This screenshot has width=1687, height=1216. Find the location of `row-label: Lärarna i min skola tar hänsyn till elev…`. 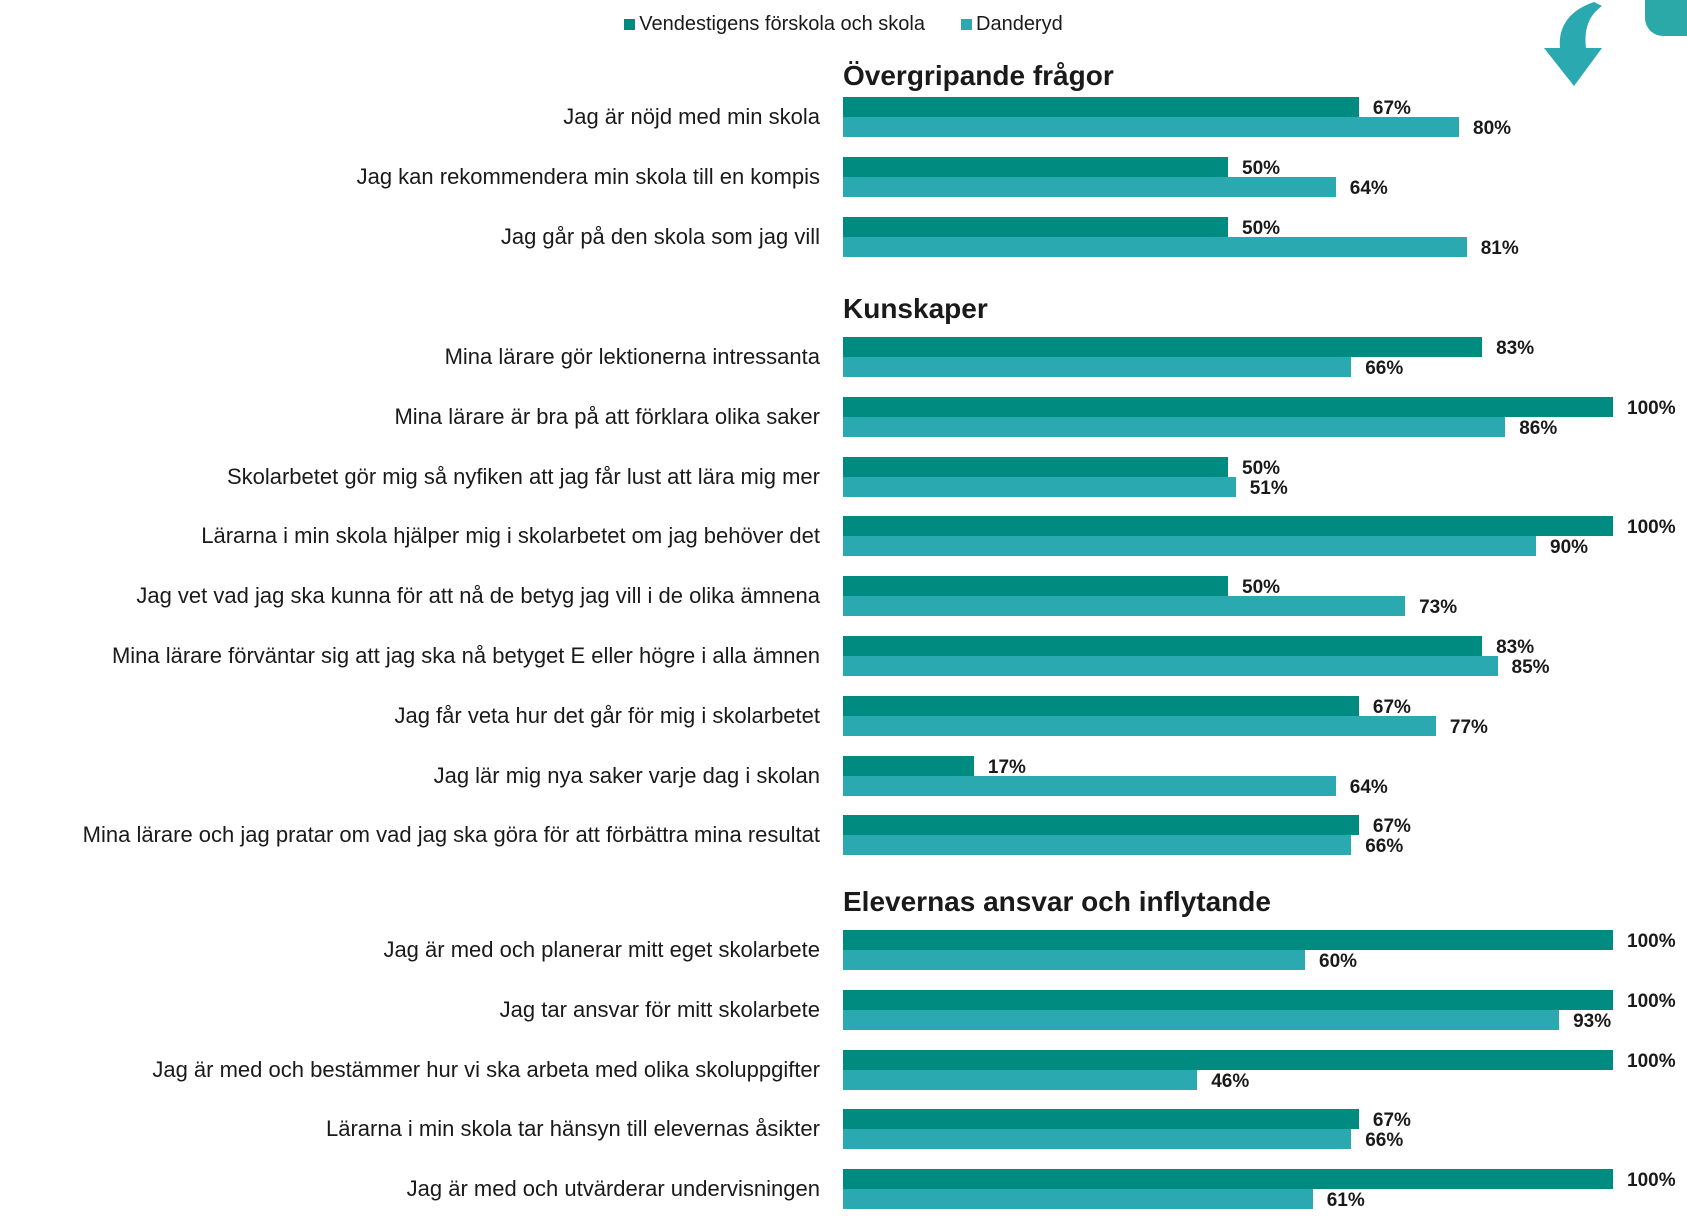

row-label: Lärarna i min skola tar hänsyn till elev… is located at coordinates (572, 1128).